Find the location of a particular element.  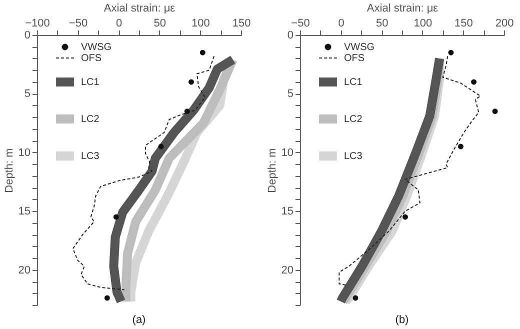

text: (b) is located at coordinates (402, 320).